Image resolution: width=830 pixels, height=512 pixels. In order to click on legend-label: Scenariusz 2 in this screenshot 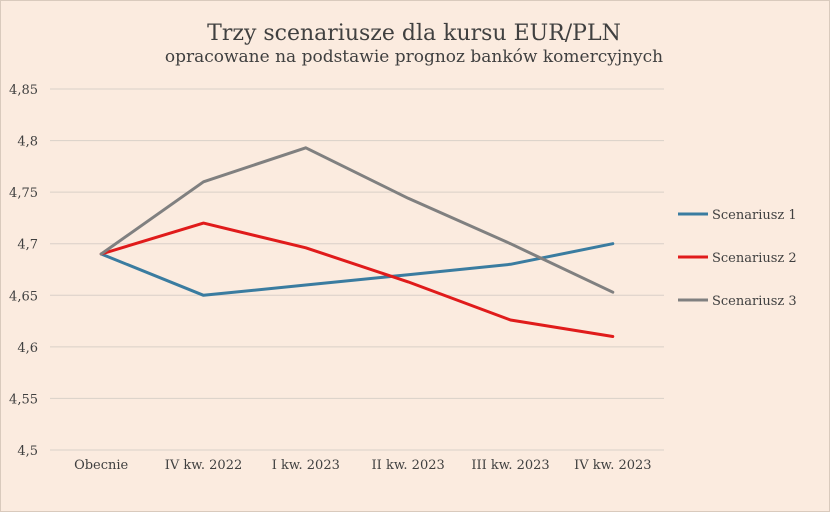, I will do `click(754, 258)`.